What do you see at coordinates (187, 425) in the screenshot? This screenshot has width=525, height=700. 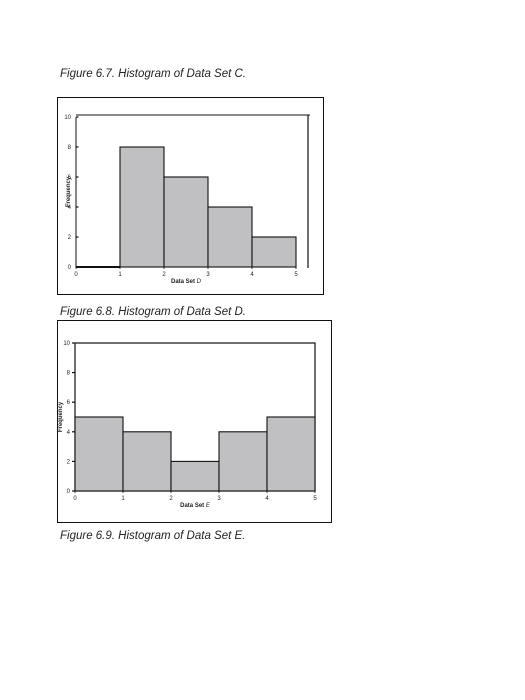 I see `histogram-data-set-e: 0 2 4 6 8 10 0 1 2 3 4 5 Data Set E Frequency` at bounding box center [187, 425].